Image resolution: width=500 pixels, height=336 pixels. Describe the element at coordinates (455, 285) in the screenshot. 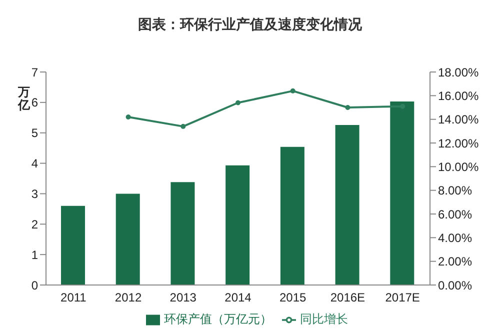

I see `y2-tick-label: 0.00%` at that location.